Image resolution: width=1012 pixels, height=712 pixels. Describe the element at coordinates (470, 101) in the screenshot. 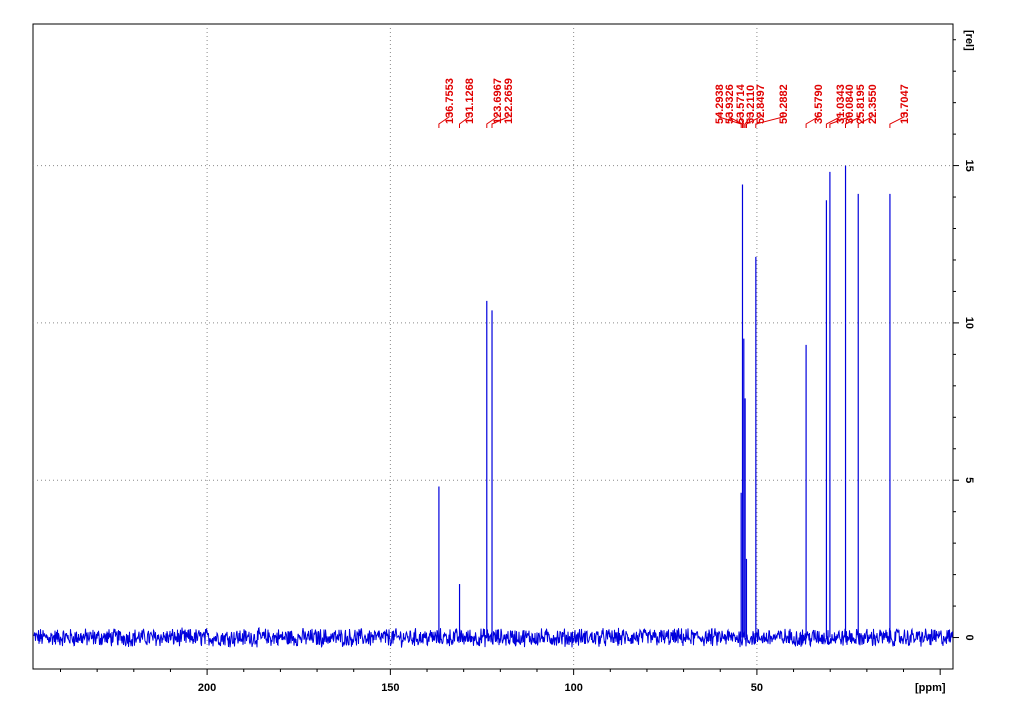

I see `peak-label: 131.1268` at that location.